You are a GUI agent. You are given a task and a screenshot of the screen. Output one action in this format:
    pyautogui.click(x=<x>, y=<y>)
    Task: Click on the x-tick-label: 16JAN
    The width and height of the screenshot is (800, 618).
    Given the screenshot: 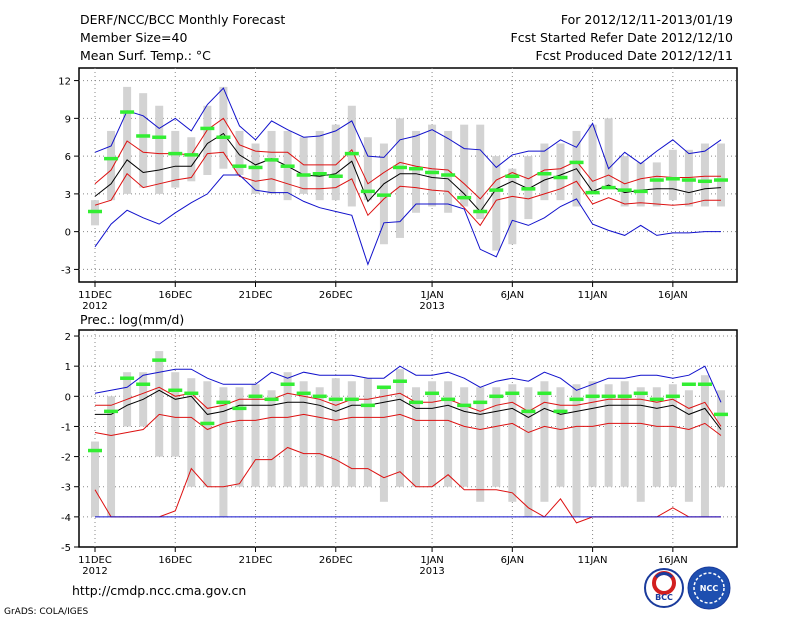 What is the action you would take?
    pyautogui.click(x=673, y=560)
    